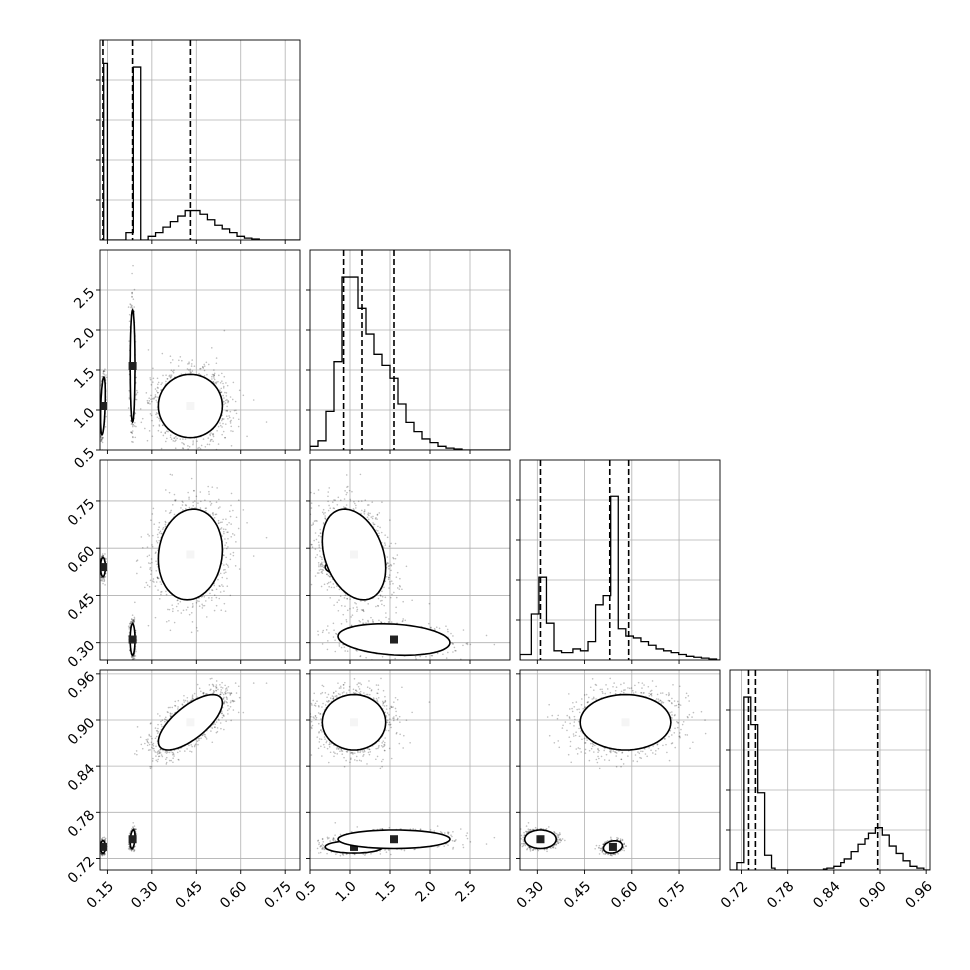 The height and width of the screenshot is (970, 970). Describe the element at coordinates (103, 406) in the screenshot. I see `density-contour` at that location.